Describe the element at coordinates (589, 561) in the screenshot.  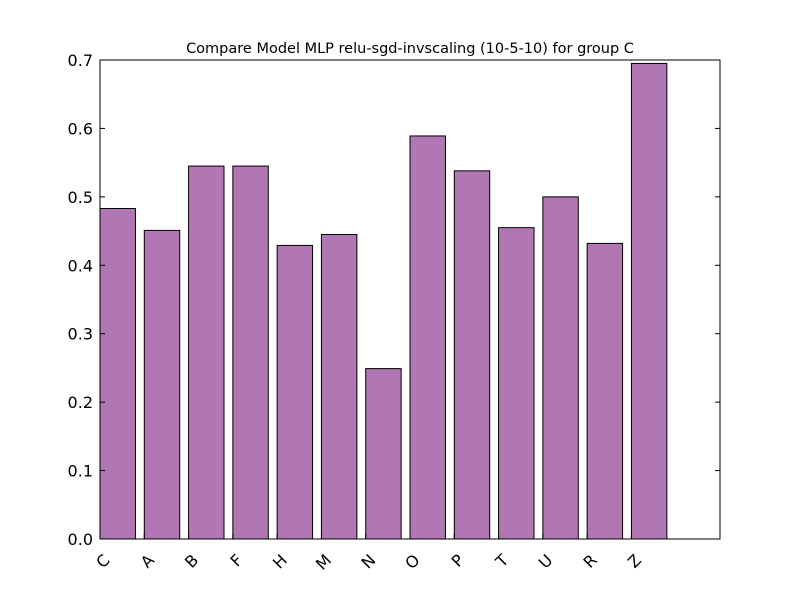
I see `x-tick-label: R` at that location.